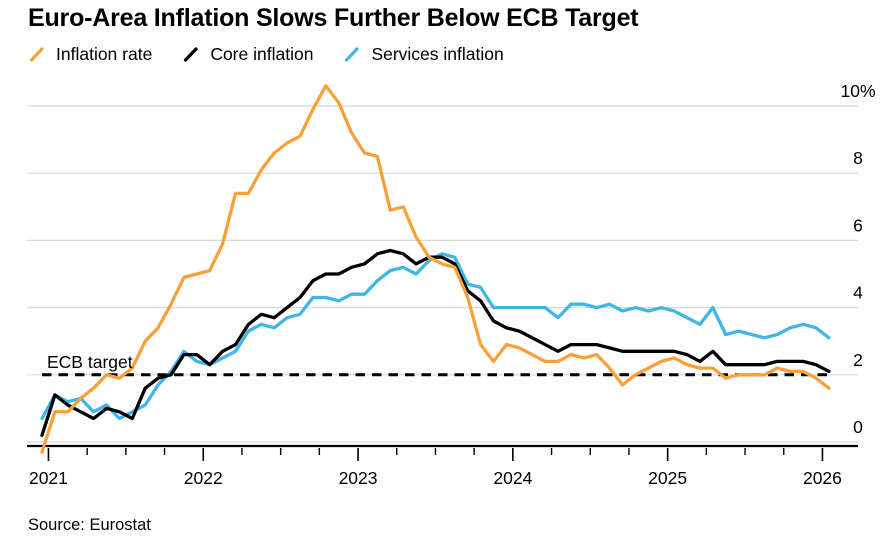 The height and width of the screenshot is (551, 891). I want to click on source-note: Source: Eurostat, so click(89, 525).